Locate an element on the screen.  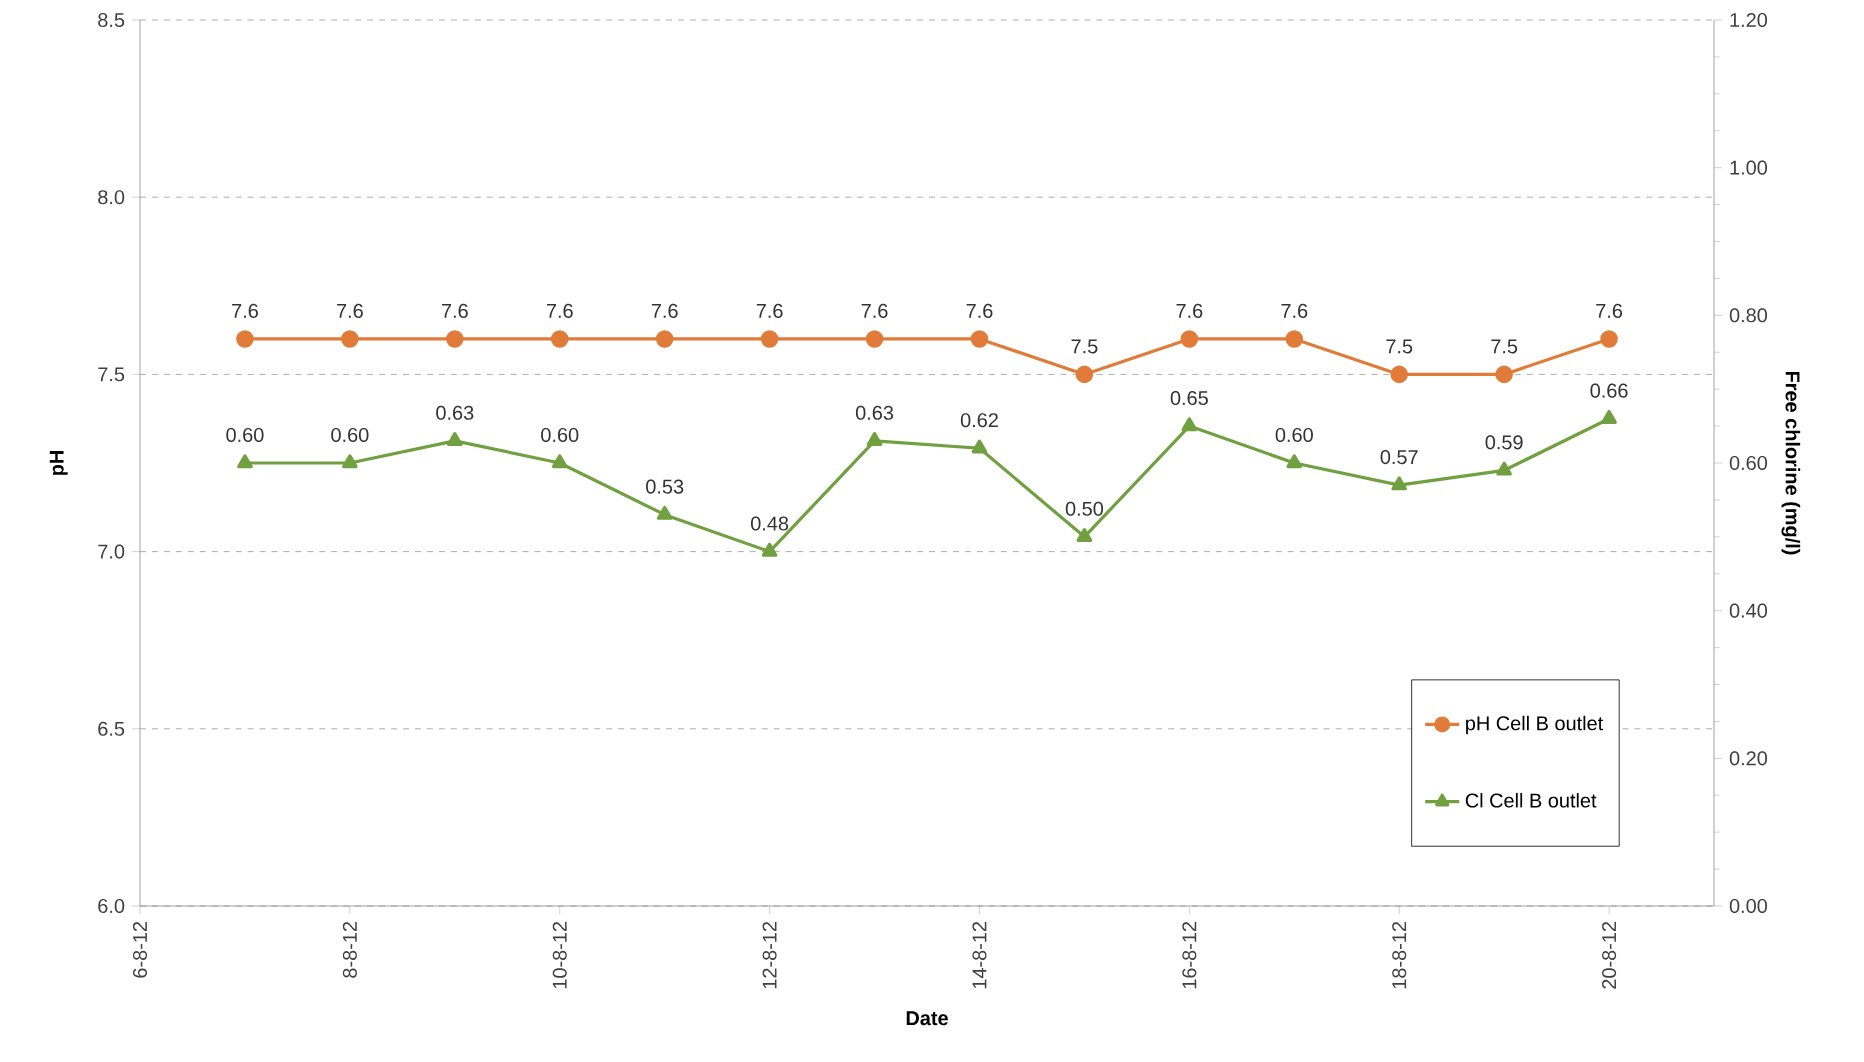
y-tick-label: 7.0 is located at coordinates (111, 551).